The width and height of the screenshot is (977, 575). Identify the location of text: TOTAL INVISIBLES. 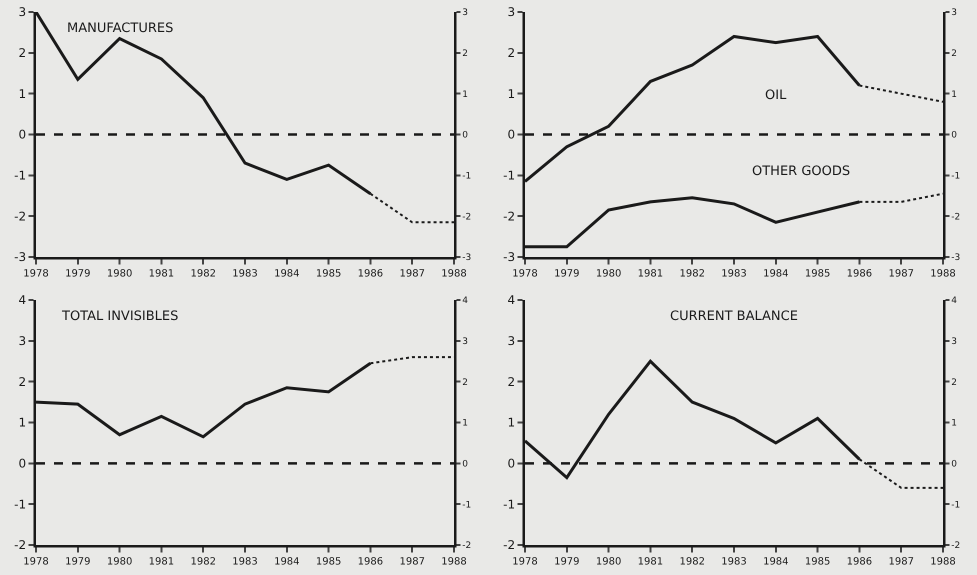
(119, 316).